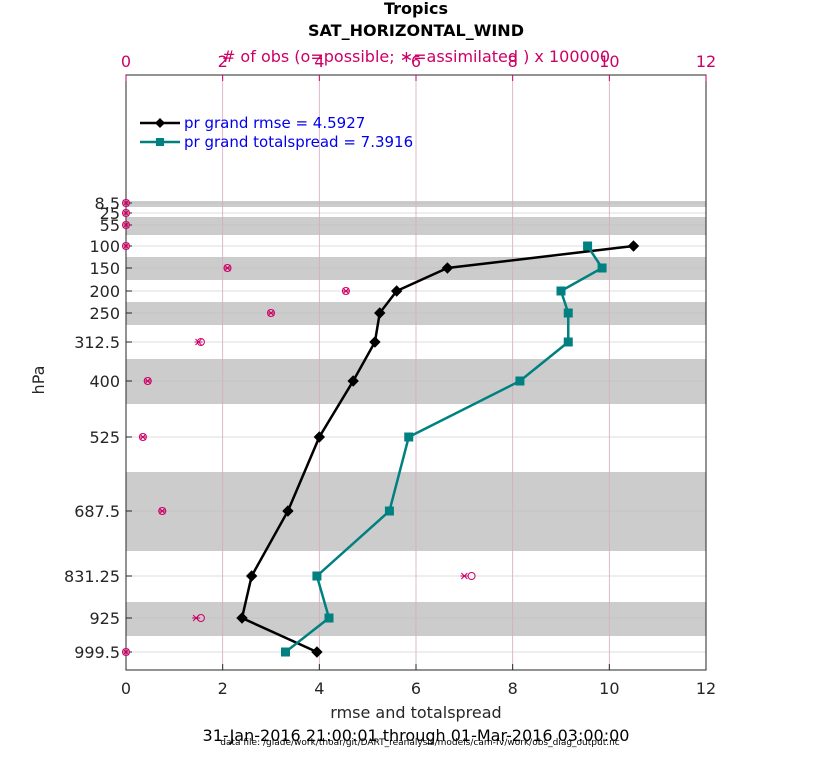 Image resolution: width=830 pixels, height=760 pixels. I want to click on top-x-tick-label: 10, so click(609, 61).